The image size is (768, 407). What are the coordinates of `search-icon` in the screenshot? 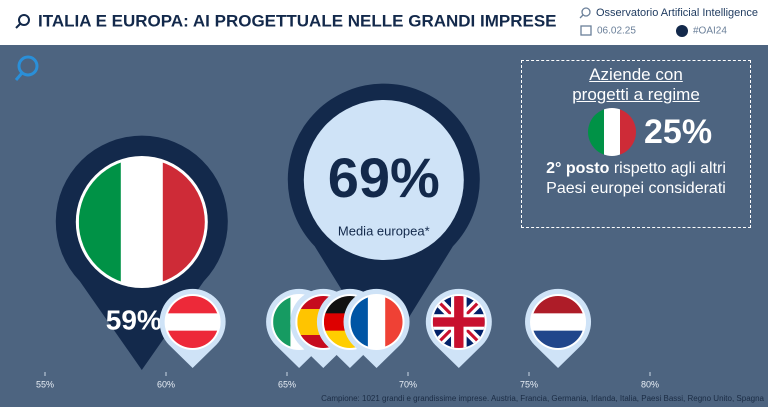 It's located at (22, 21).